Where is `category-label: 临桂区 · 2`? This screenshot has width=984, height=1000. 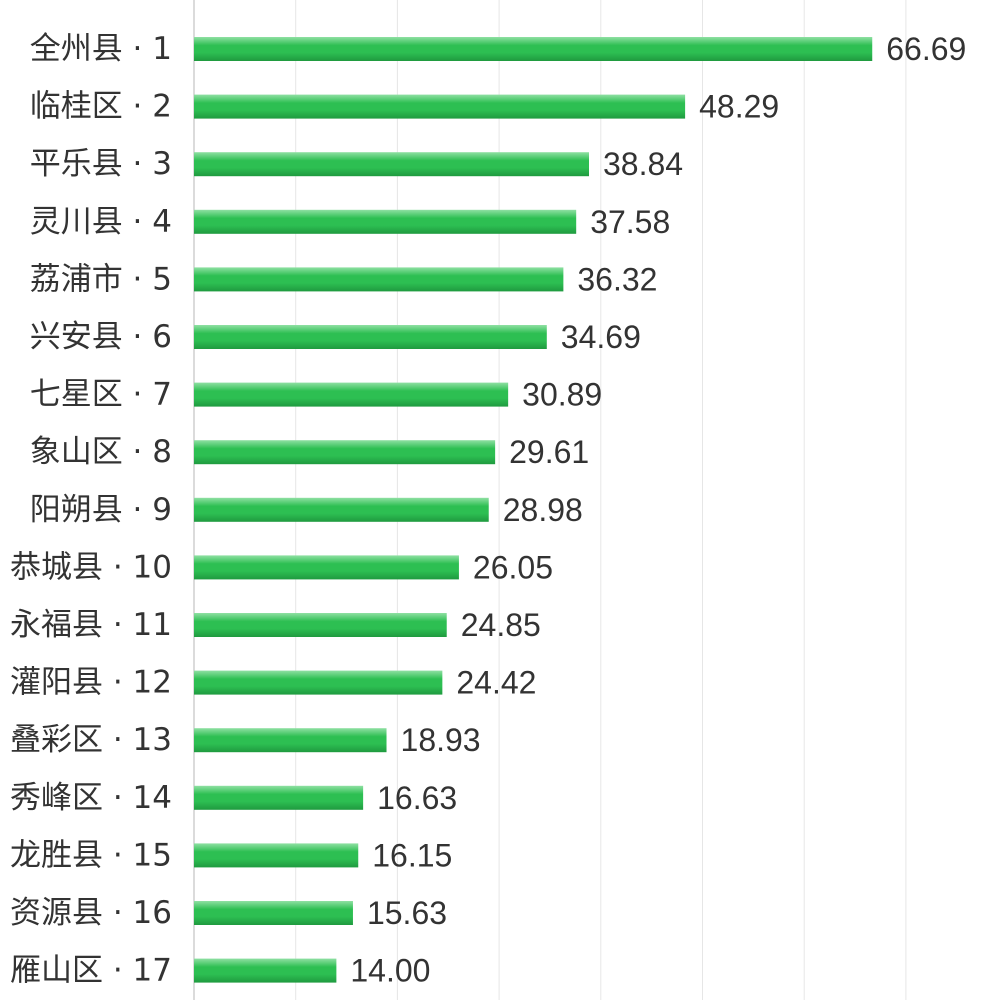
category-label: 临桂区 · 2 is located at coordinates (101, 107).